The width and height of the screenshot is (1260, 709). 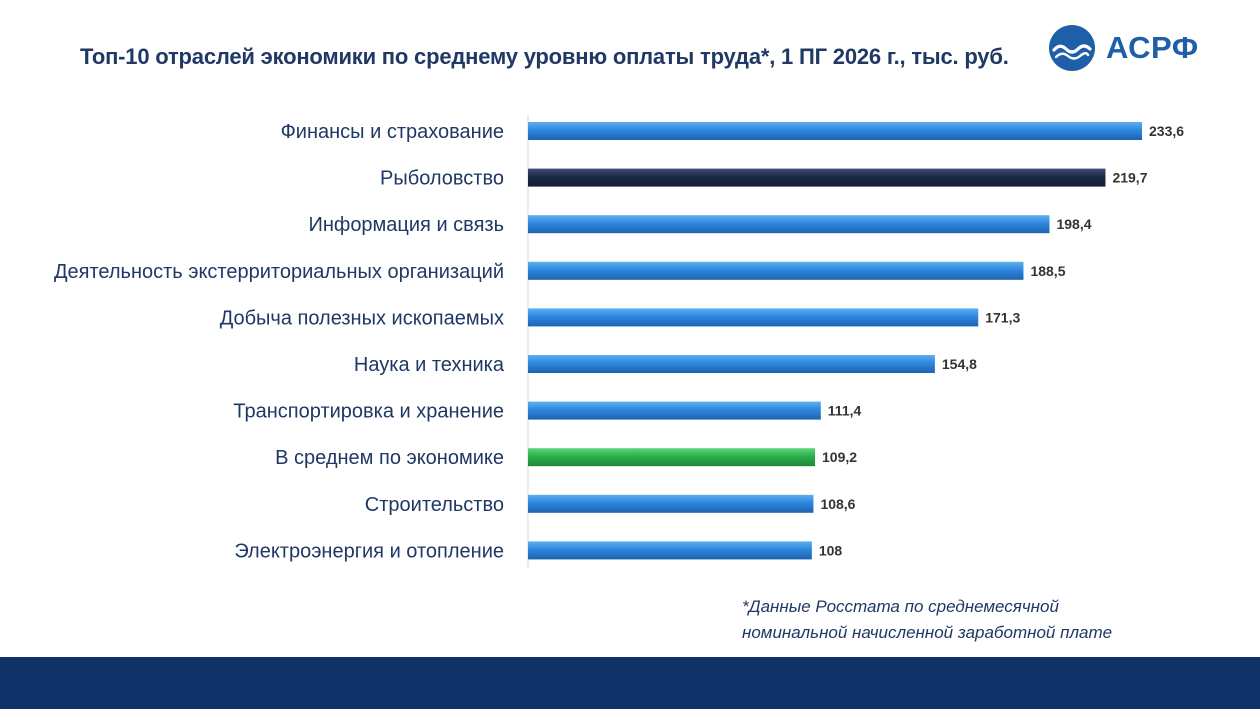 I want to click on category-label: Транспортировка и хранение, so click(x=368, y=412).